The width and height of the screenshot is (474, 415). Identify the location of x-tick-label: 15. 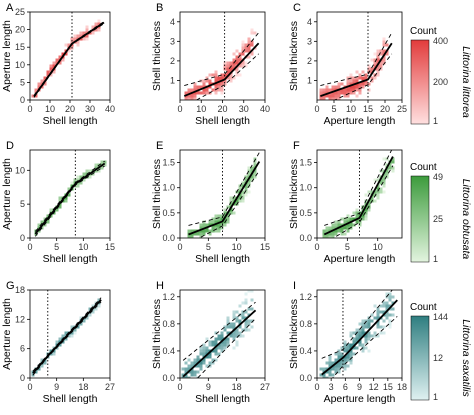
(110, 247).